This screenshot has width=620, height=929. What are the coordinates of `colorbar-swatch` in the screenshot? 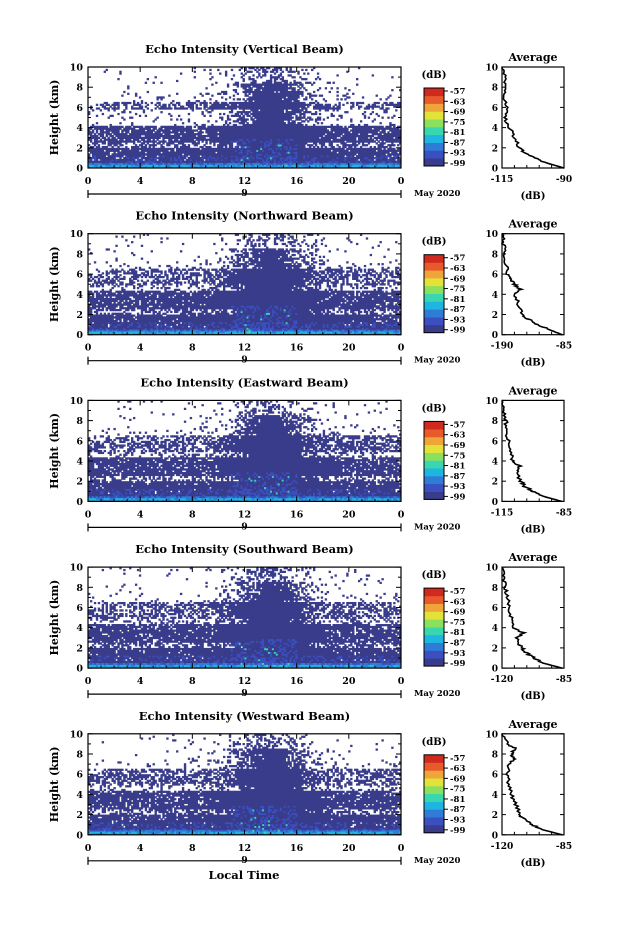 It's located at (434, 138).